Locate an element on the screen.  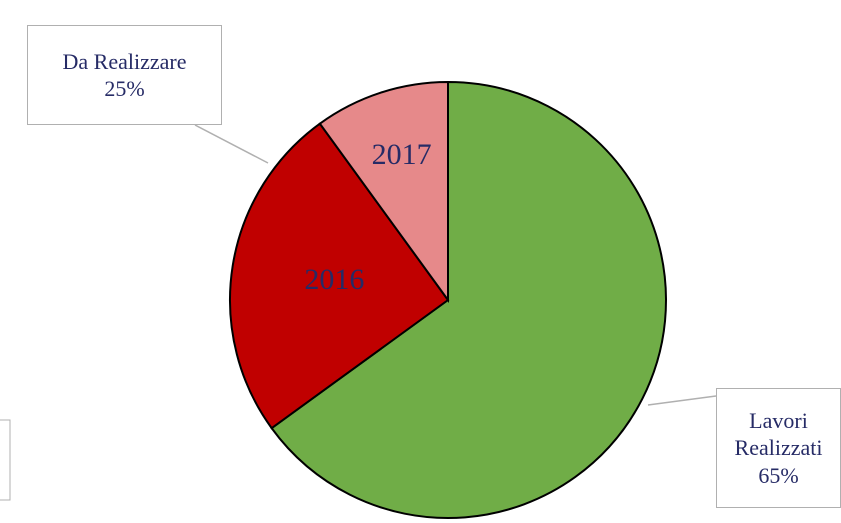
callout-title: Da Realizzare is located at coordinates (124, 61).